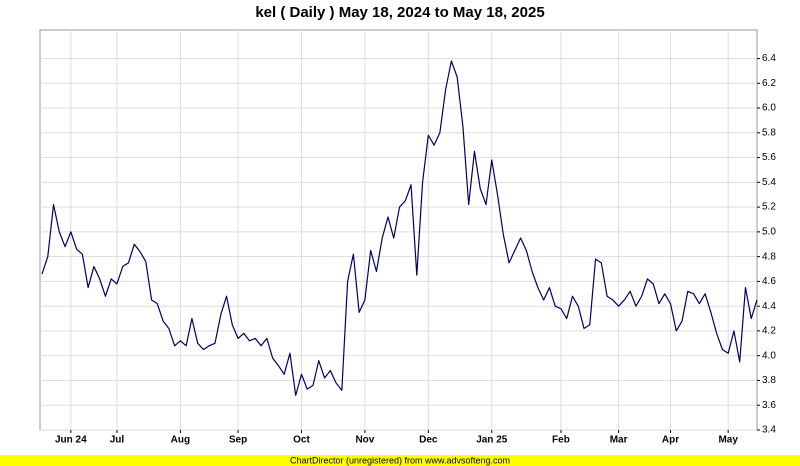  What do you see at coordinates (428, 440) in the screenshot?
I see `x-tick-label: Dec` at bounding box center [428, 440].